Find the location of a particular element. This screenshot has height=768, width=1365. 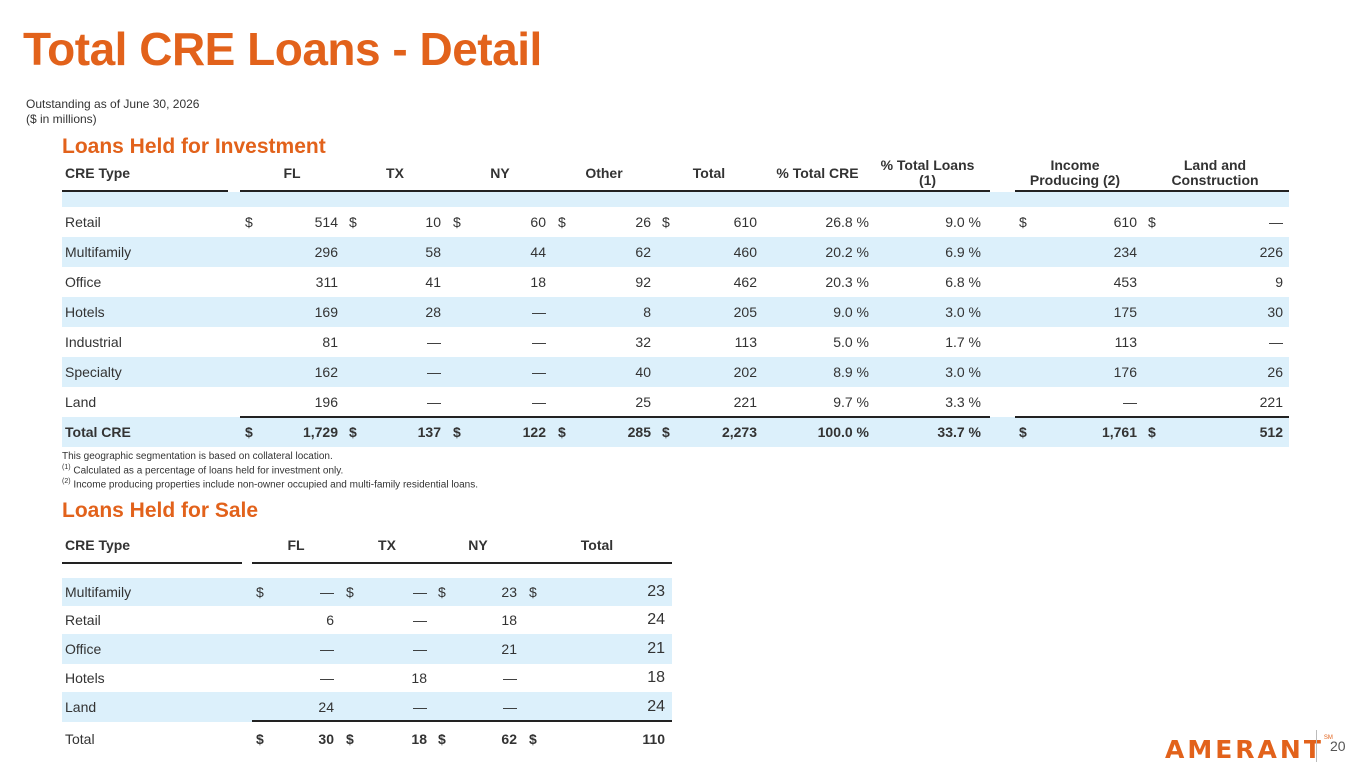

page-title: Total CRE Loans - Detail is located at coordinates (282, 49).